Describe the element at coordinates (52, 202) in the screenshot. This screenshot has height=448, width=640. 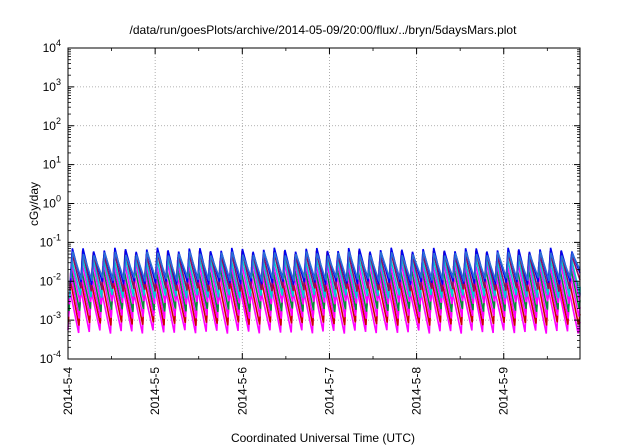
I see `y-tick-label: 10⁰` at that location.